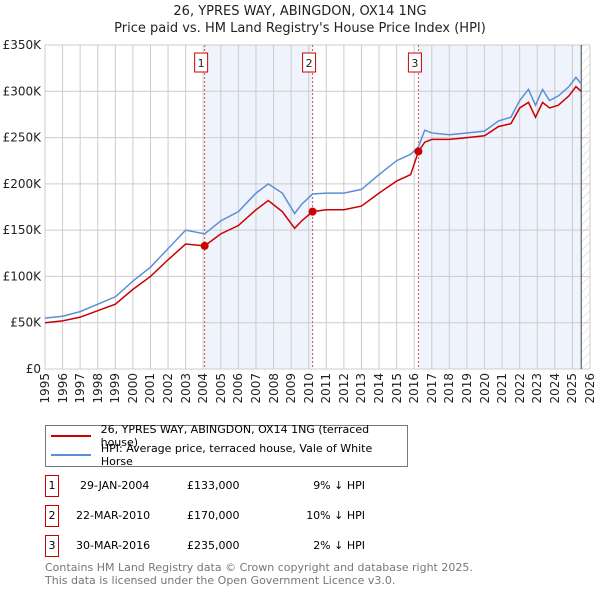 The width and height of the screenshot is (600, 590). I want to click on y-tick-label: £100K, so click(23, 276).